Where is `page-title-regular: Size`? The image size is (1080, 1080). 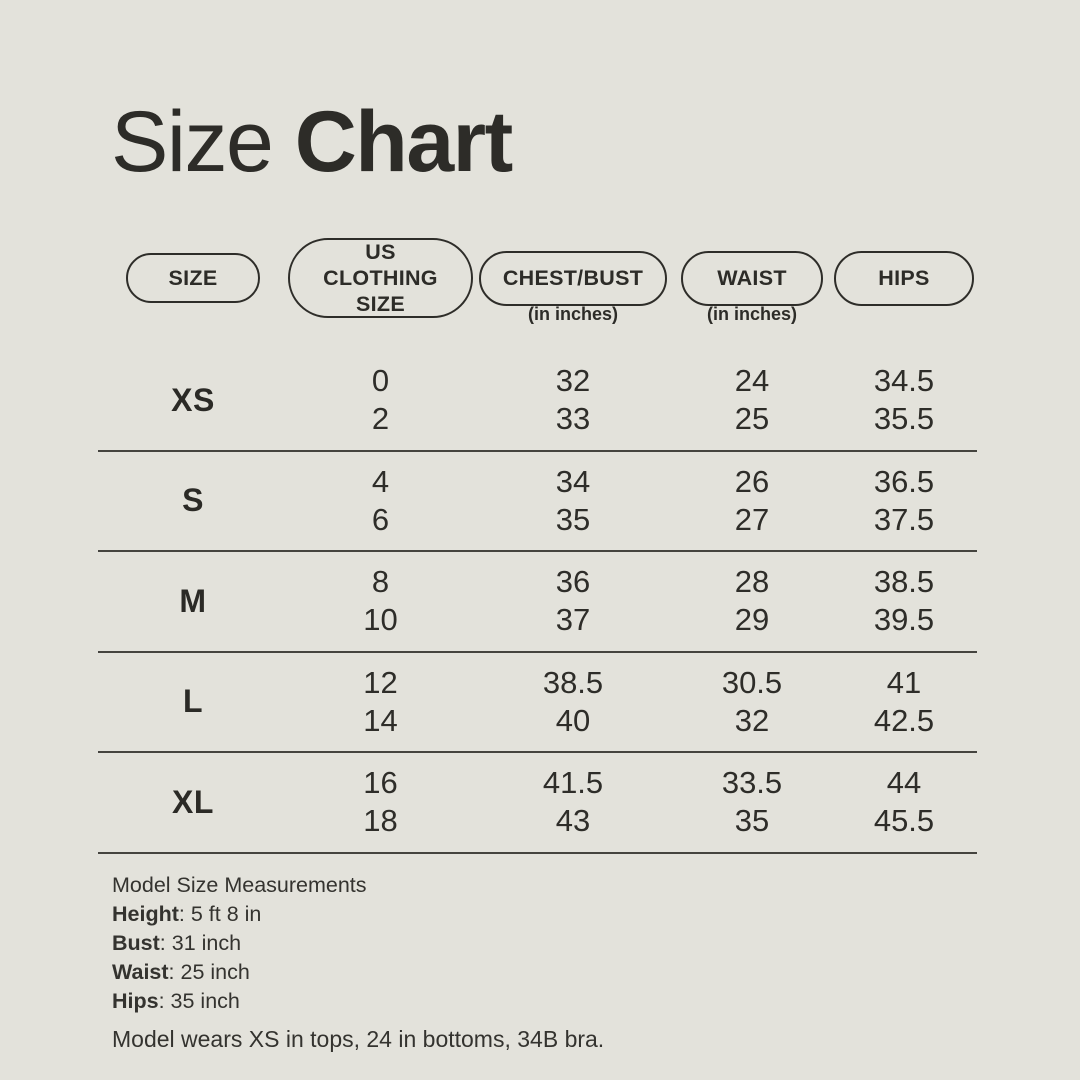
page-title-regular: Size is located at coordinates (192, 142).